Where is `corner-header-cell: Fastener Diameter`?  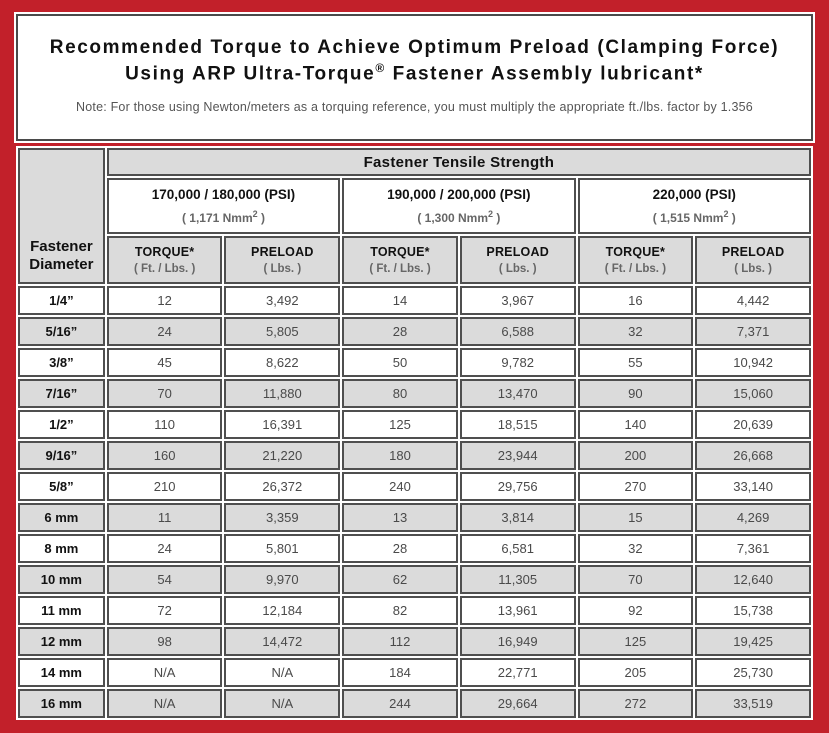 corner-header-cell: Fastener Diameter is located at coordinates (61, 216).